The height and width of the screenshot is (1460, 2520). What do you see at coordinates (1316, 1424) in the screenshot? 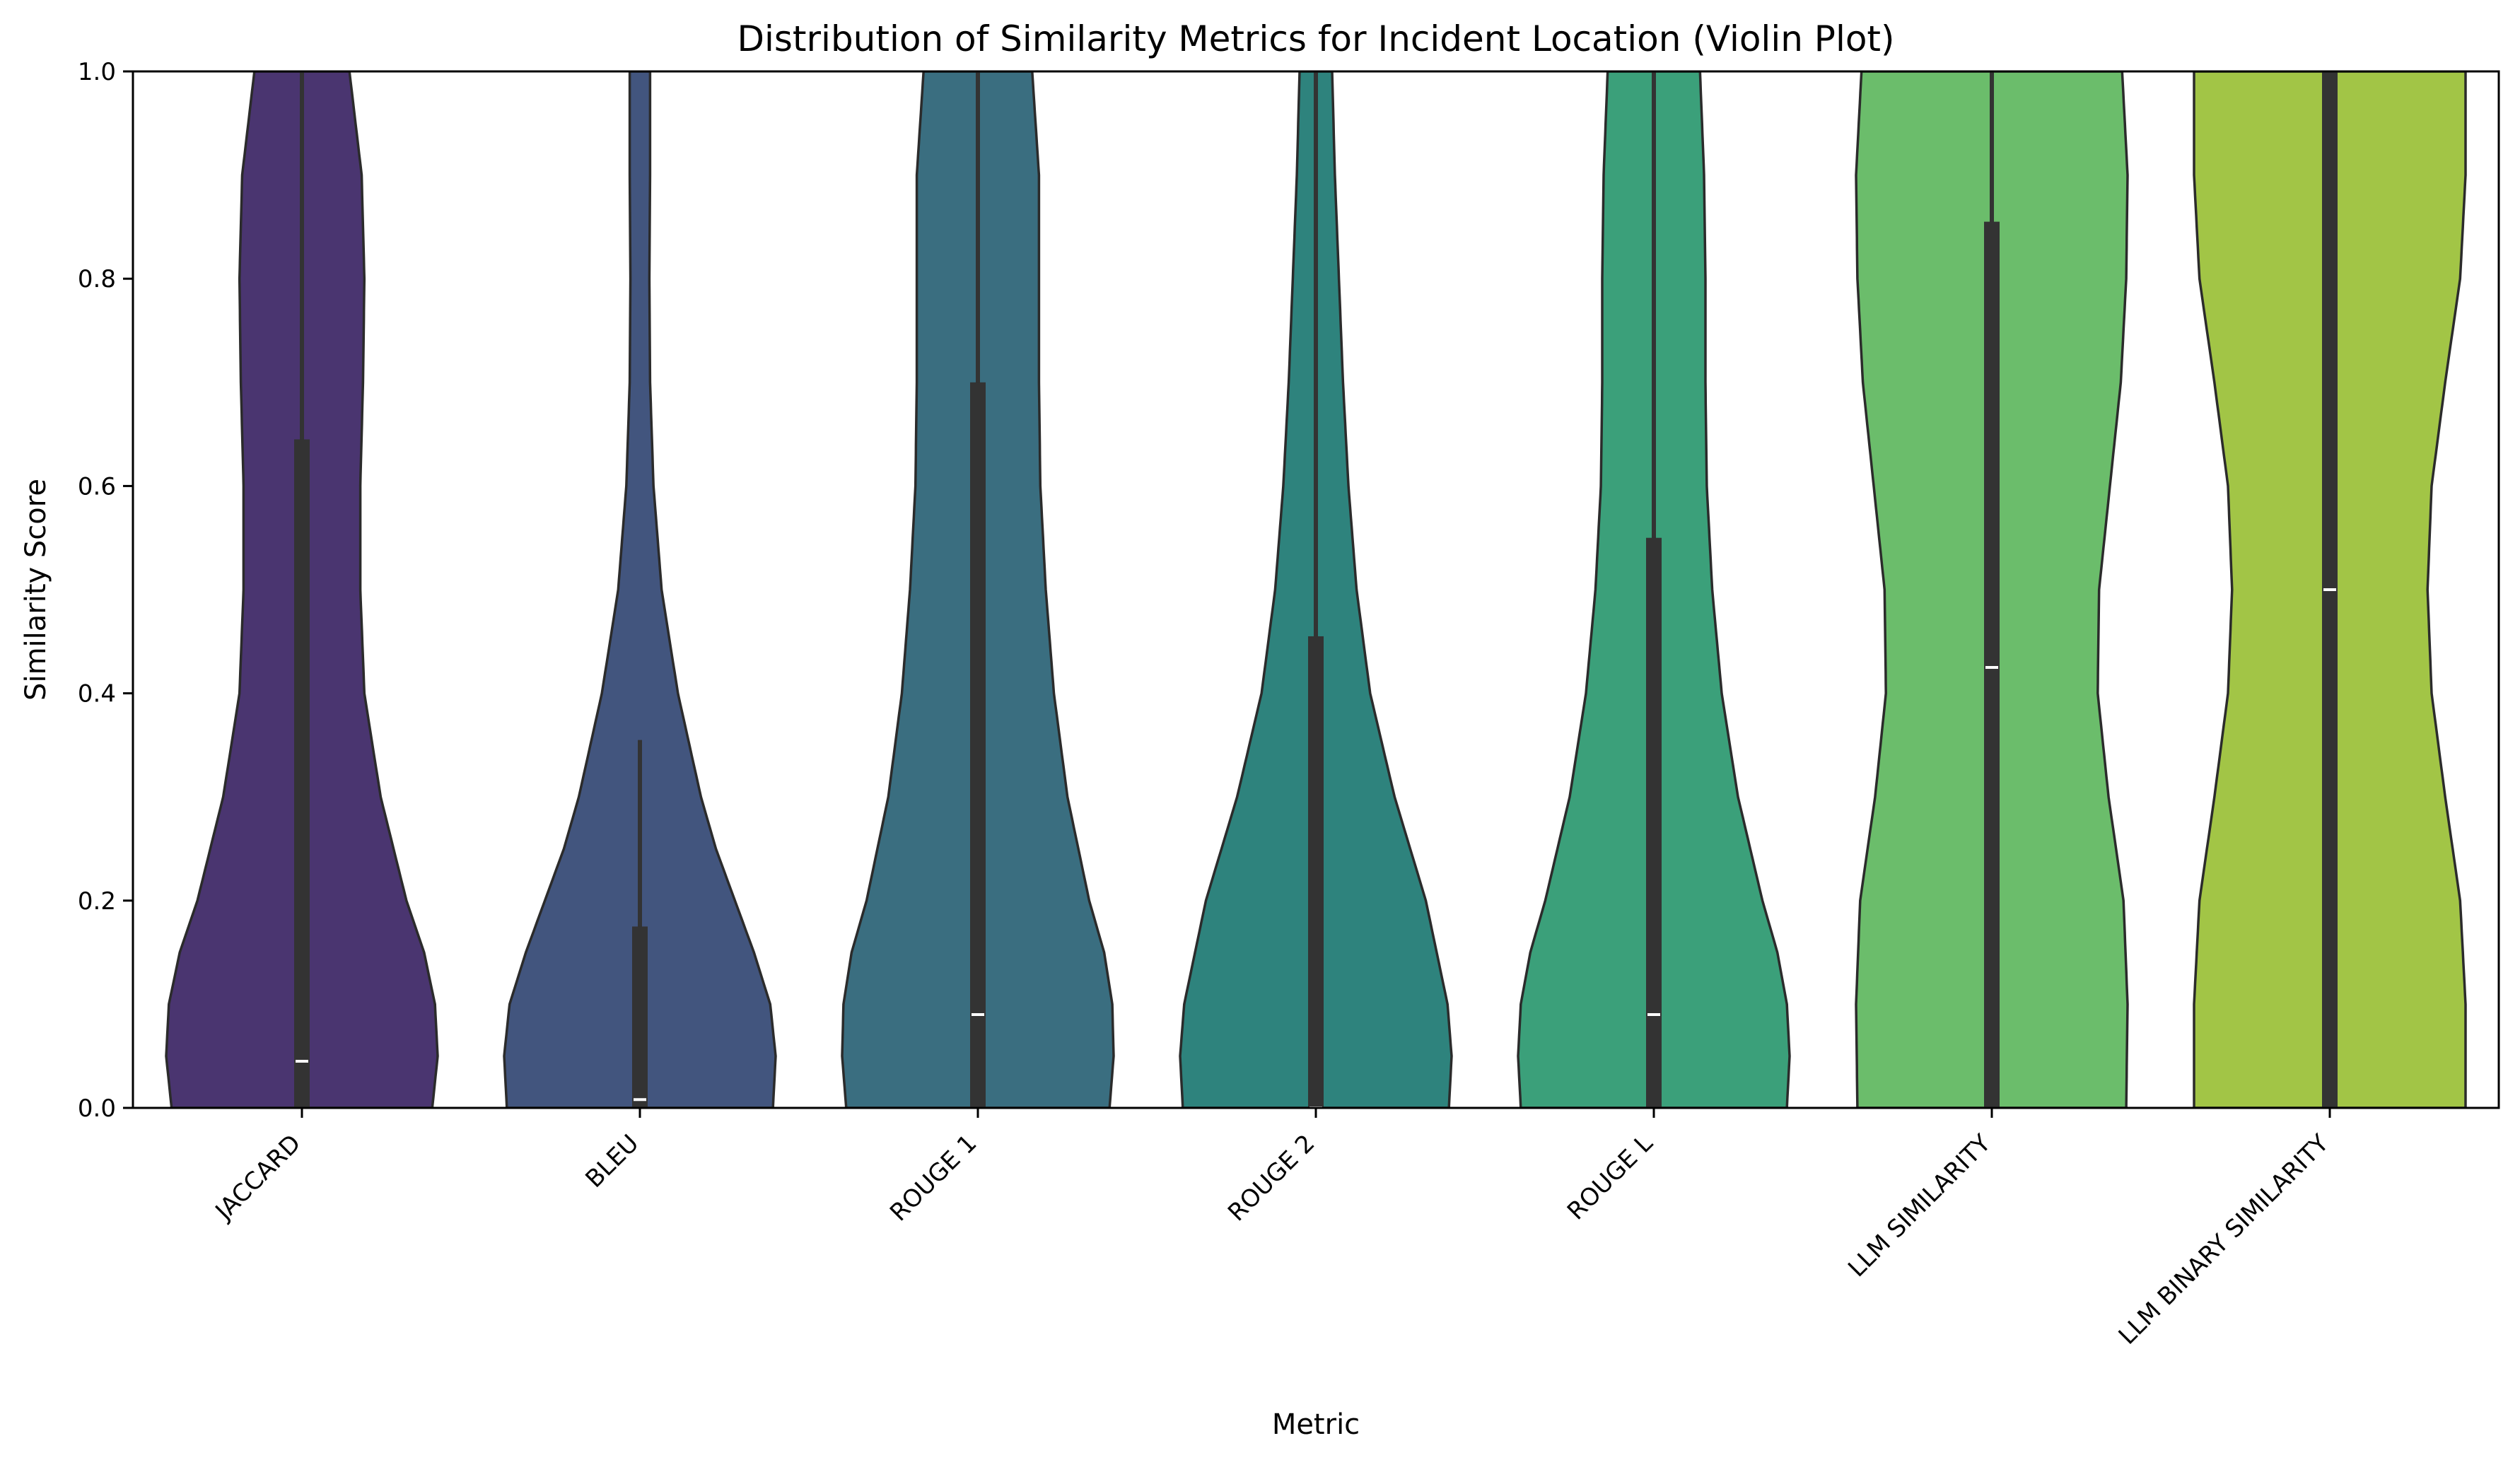
I see `x-axis-label: Metric` at bounding box center [1316, 1424].